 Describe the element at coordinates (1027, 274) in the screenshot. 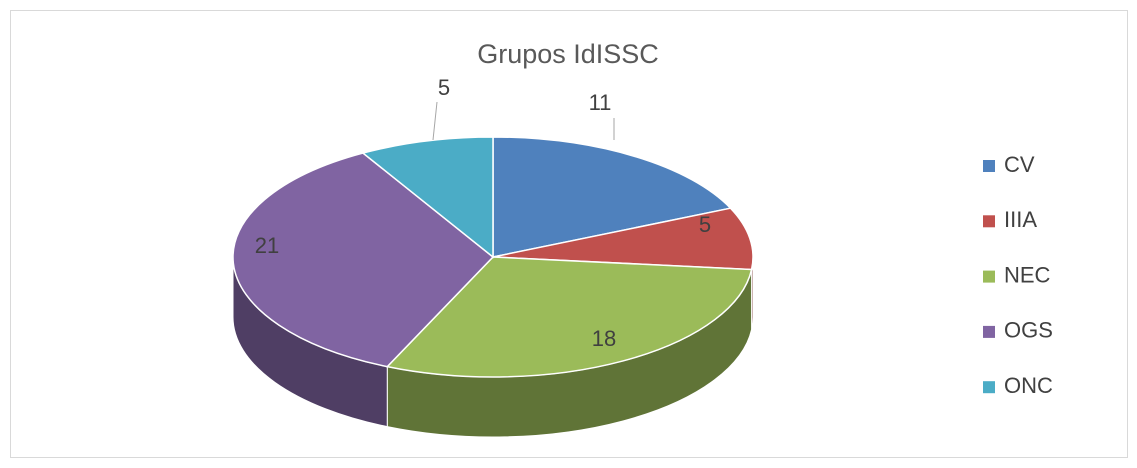

I see `legend-label: NEC` at that location.